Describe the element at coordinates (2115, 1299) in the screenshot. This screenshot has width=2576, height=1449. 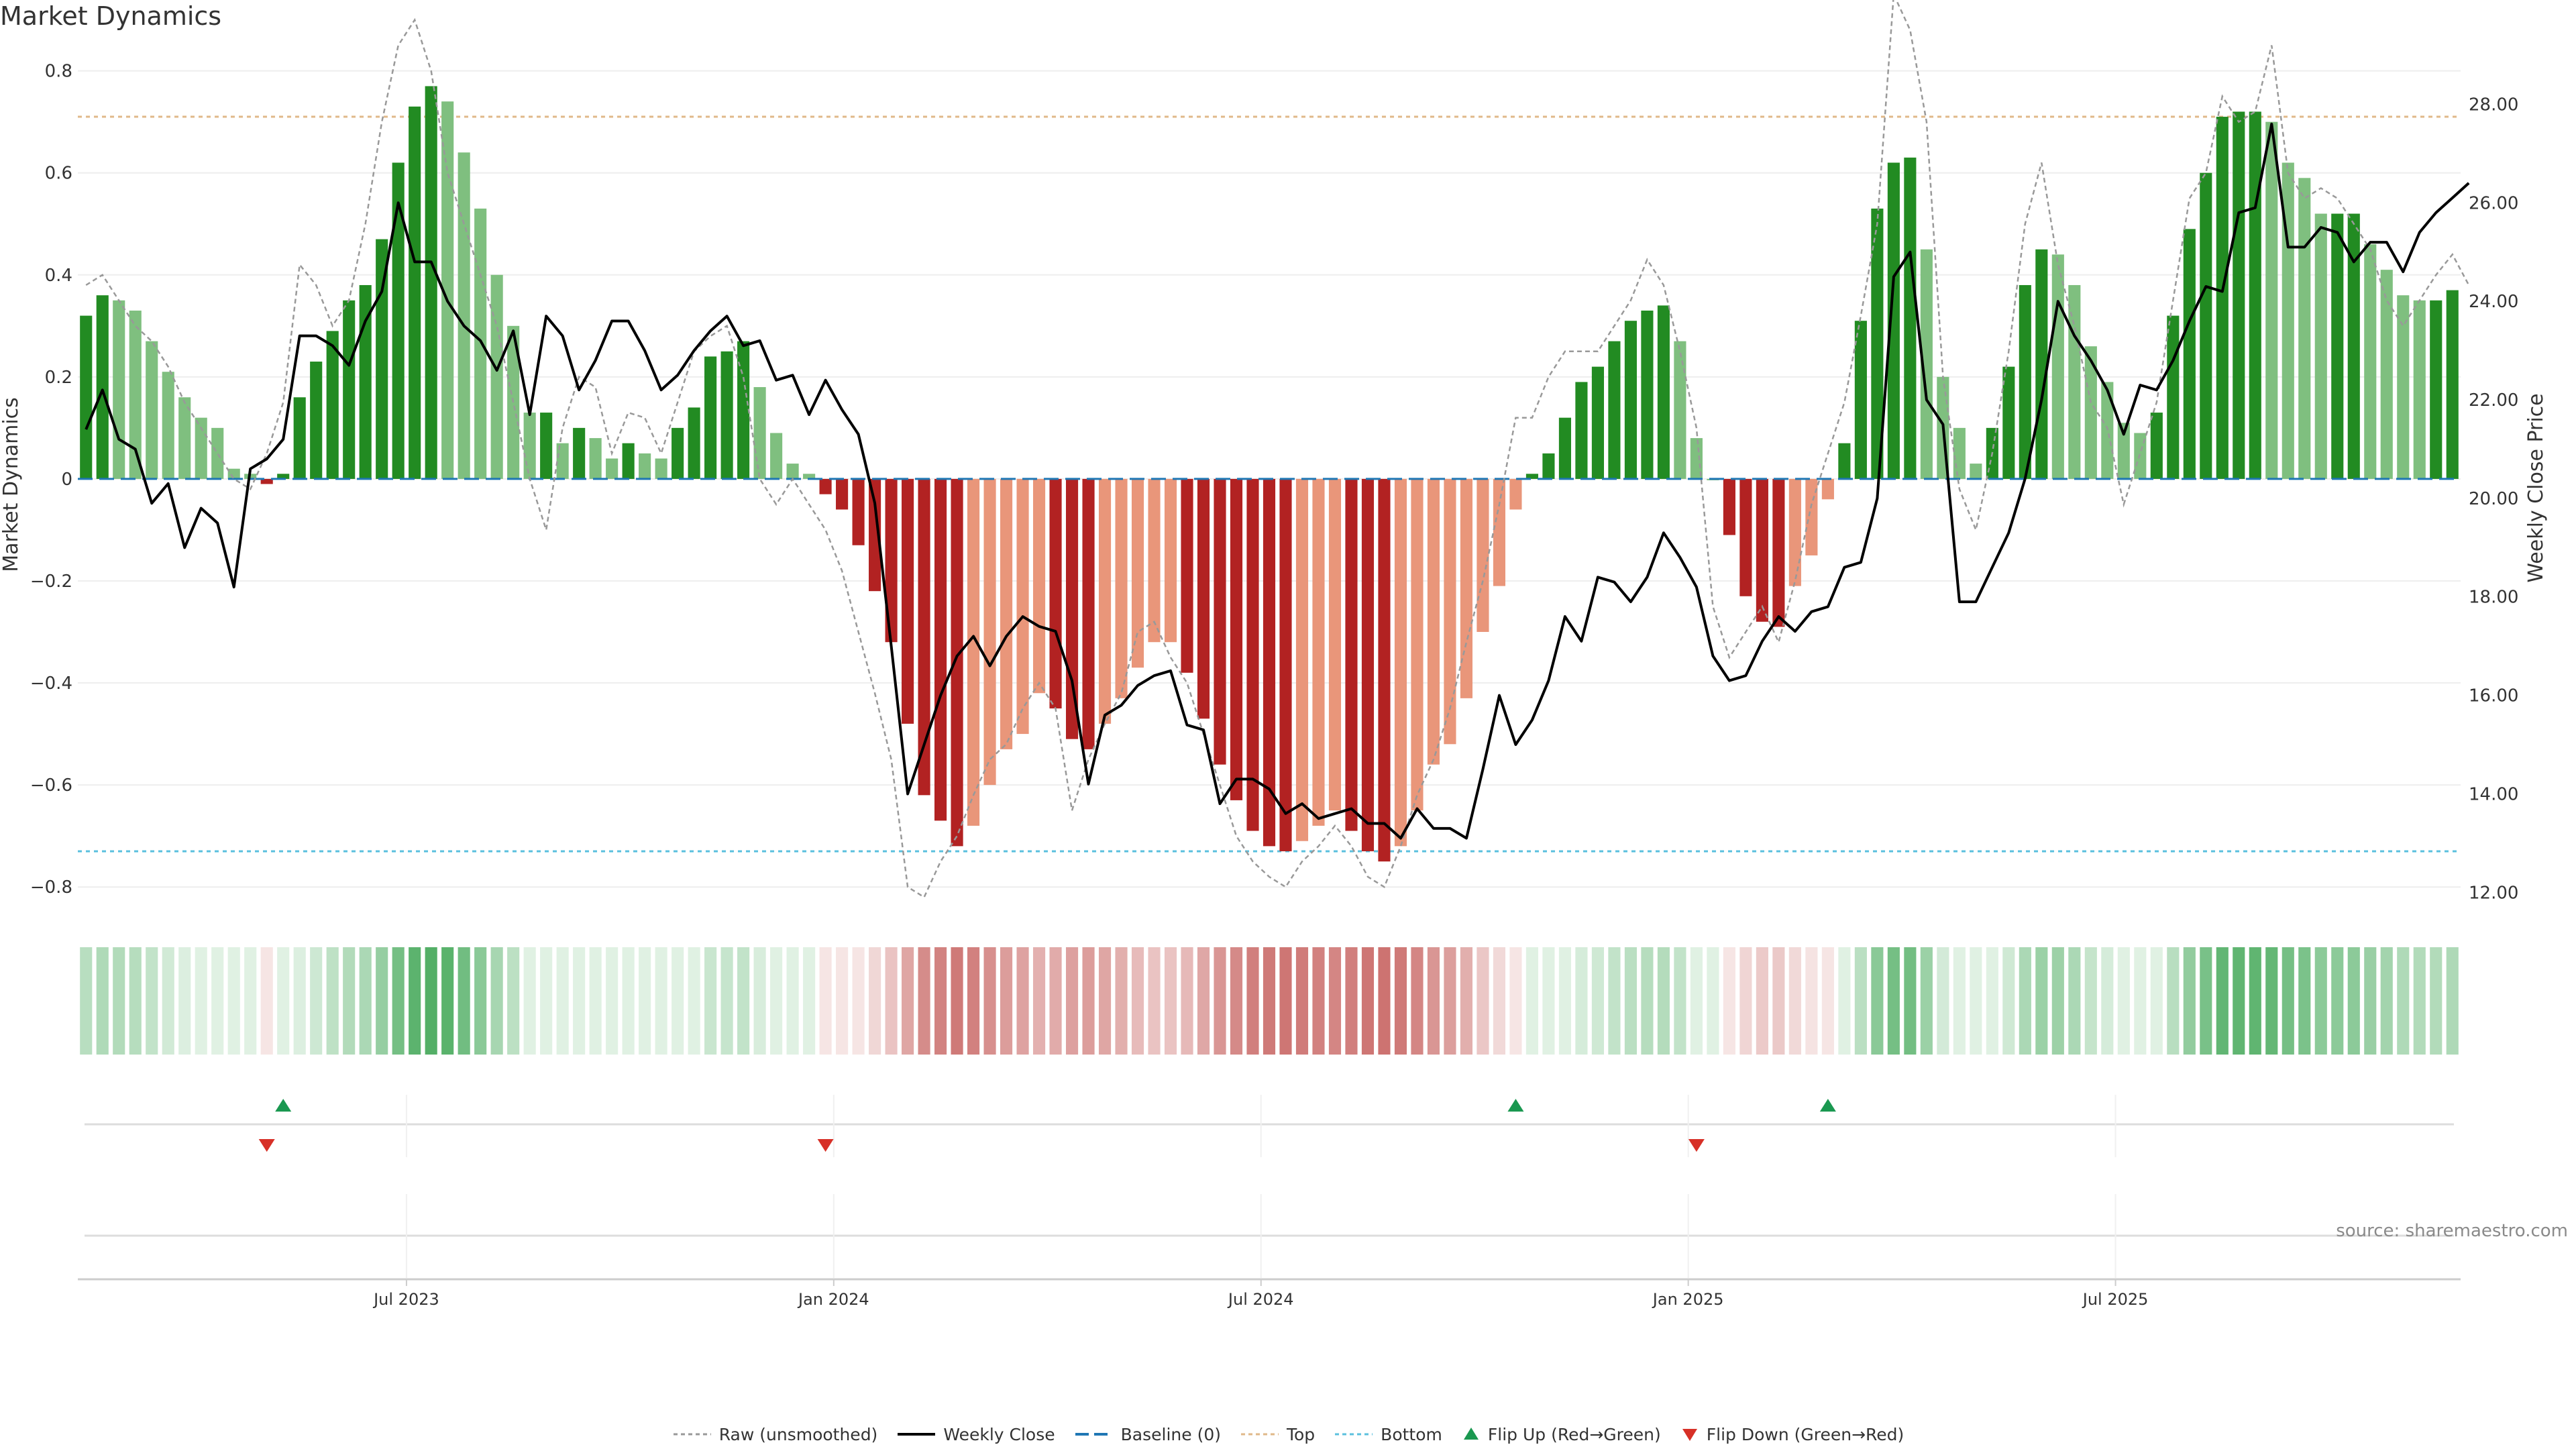
I see `x-tick-label: Jul 2025` at that location.